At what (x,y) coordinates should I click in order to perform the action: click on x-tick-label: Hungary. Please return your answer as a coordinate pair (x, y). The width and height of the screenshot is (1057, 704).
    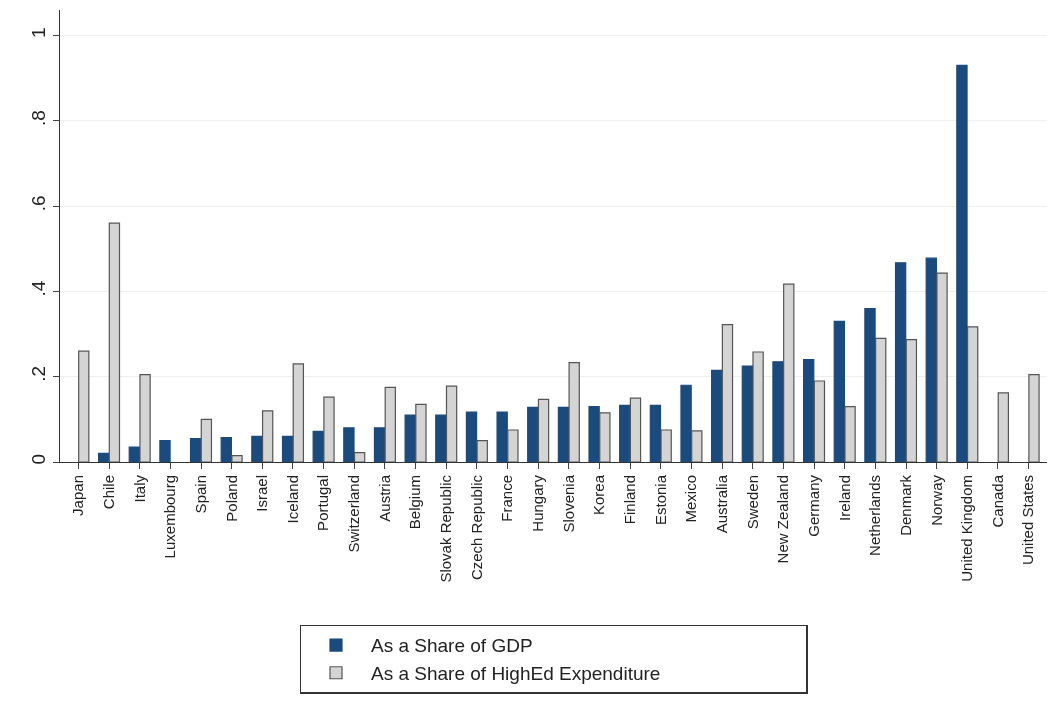
    Looking at the image, I should click on (538, 503).